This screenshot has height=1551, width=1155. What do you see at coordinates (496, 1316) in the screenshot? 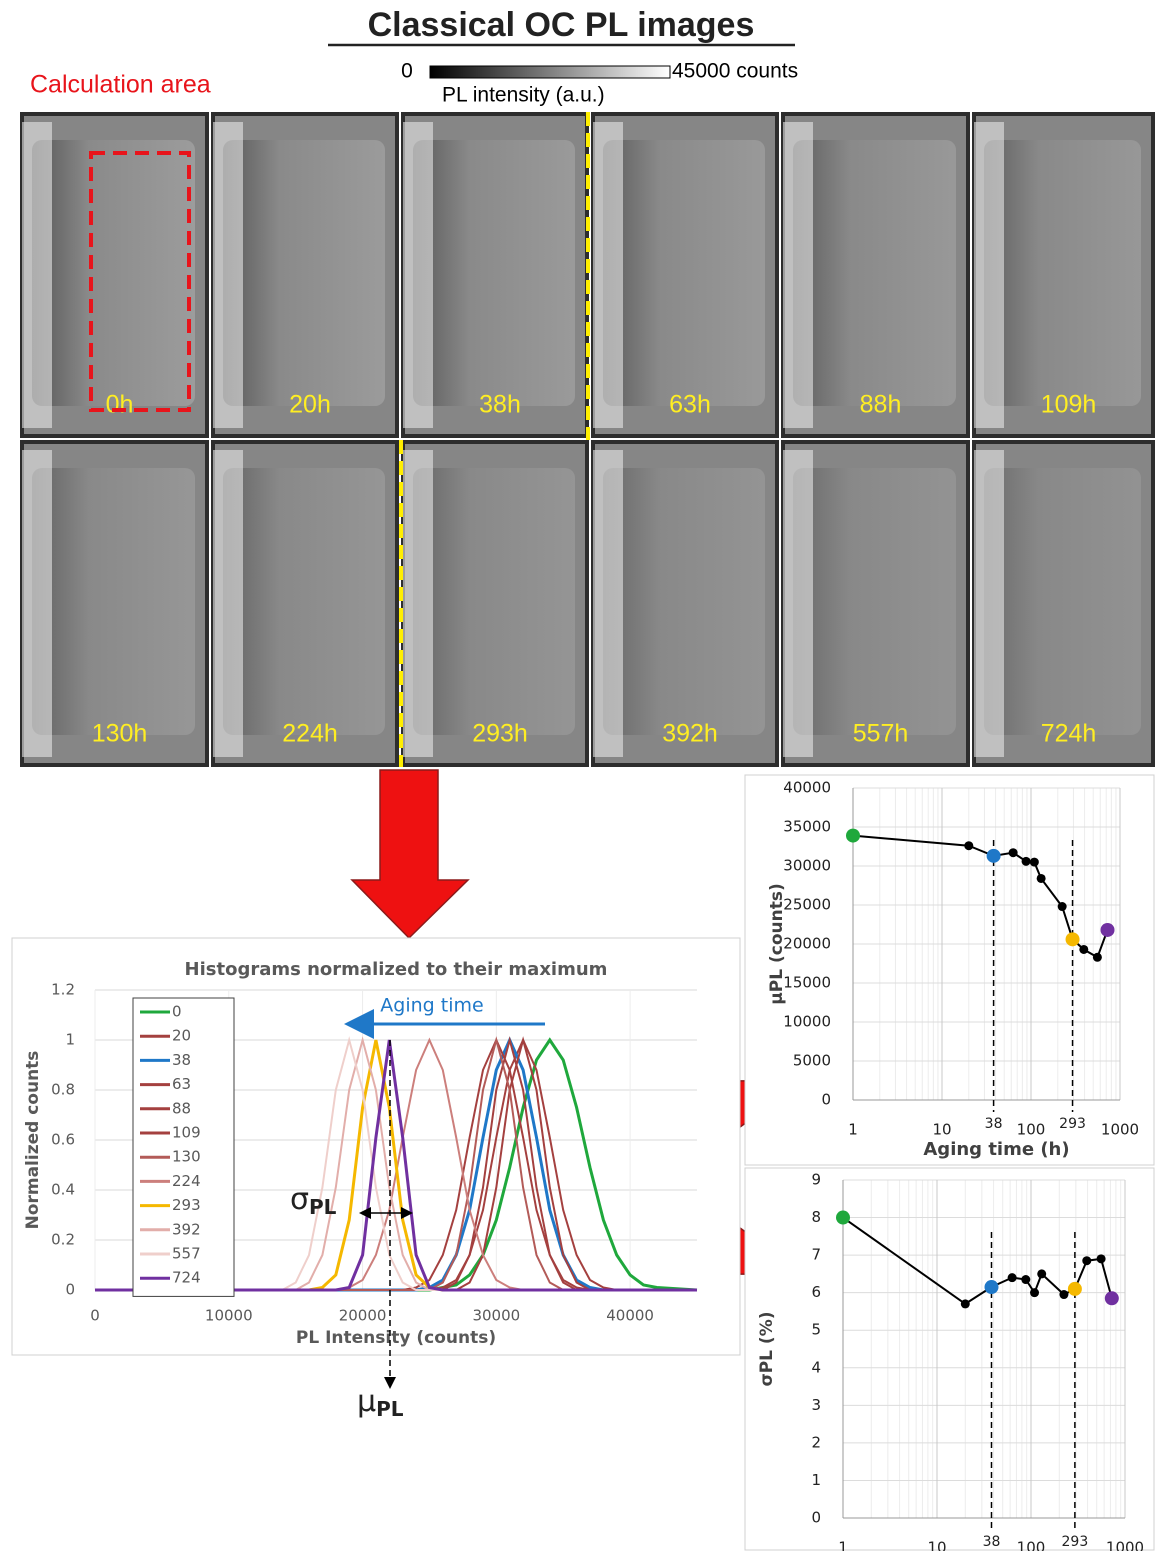
I see `x-tick-label: 30000` at bounding box center [496, 1316].